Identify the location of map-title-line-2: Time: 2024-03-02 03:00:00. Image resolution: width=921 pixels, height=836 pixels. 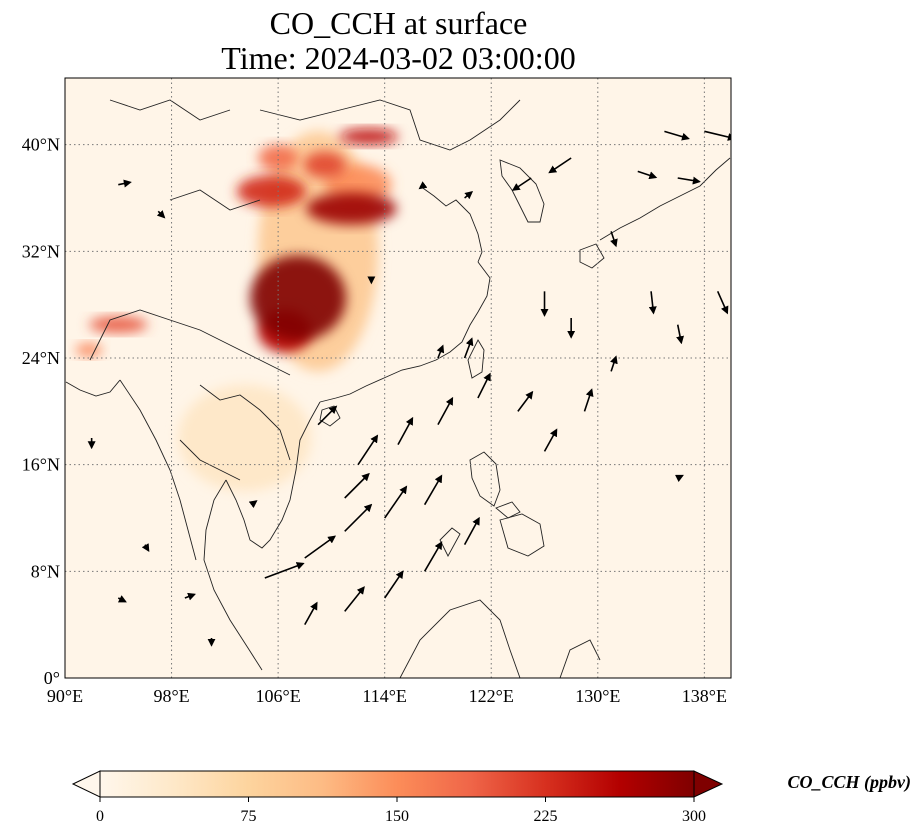
(398, 58).